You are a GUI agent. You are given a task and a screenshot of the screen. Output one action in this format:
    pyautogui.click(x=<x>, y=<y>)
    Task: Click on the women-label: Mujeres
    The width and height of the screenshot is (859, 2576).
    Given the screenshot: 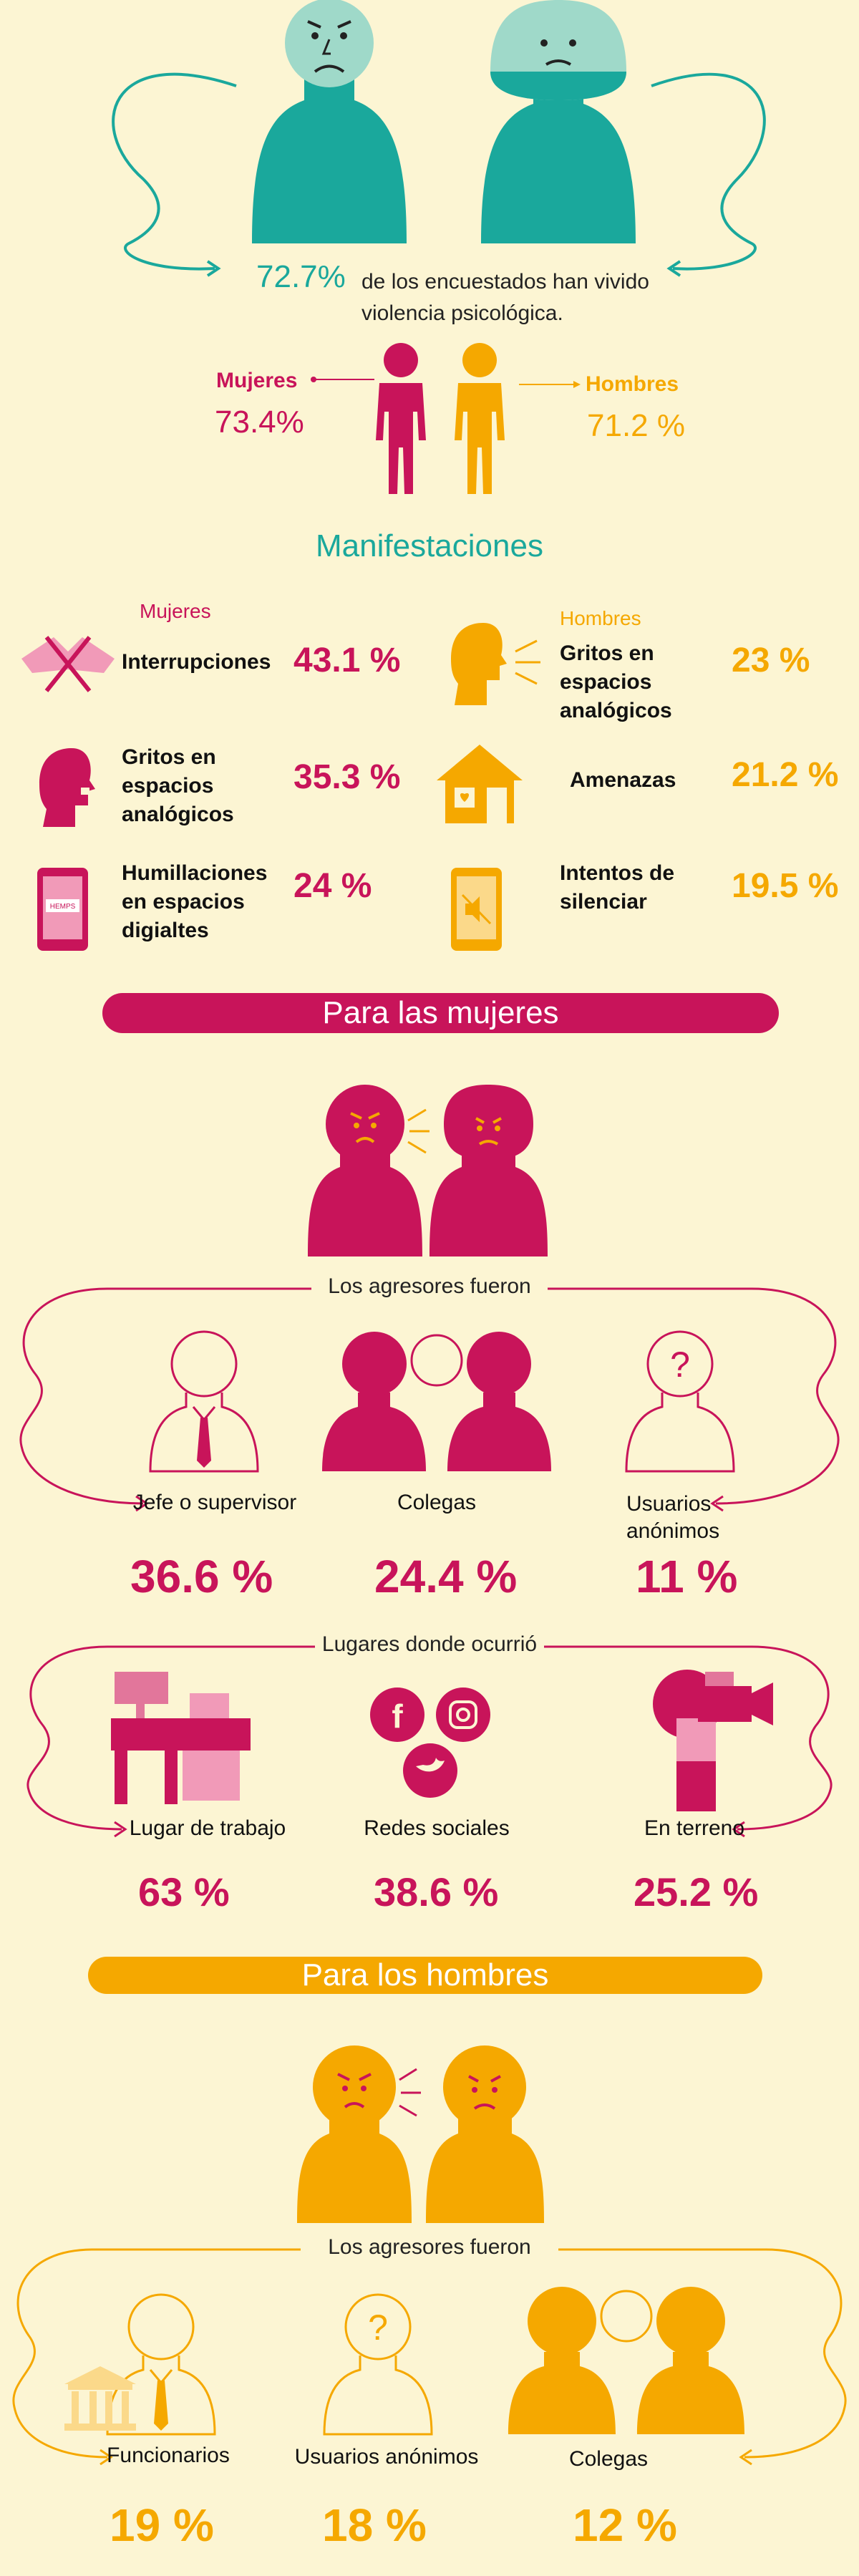 What is the action you would take?
    pyautogui.click(x=257, y=381)
    